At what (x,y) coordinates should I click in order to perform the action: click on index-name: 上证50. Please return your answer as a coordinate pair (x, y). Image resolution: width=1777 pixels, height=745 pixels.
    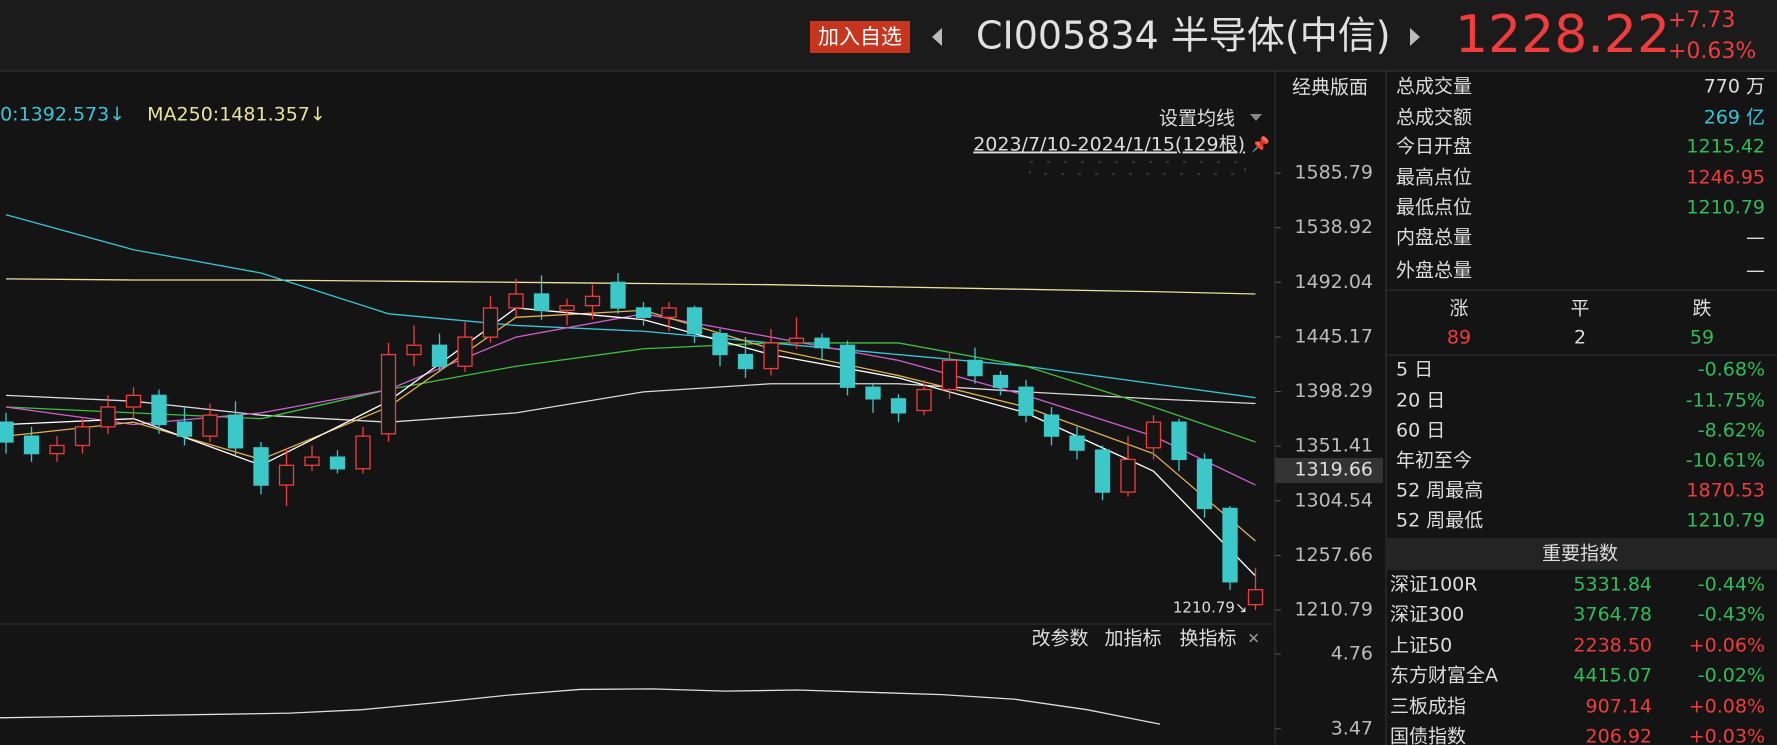
    Looking at the image, I should click on (1421, 646).